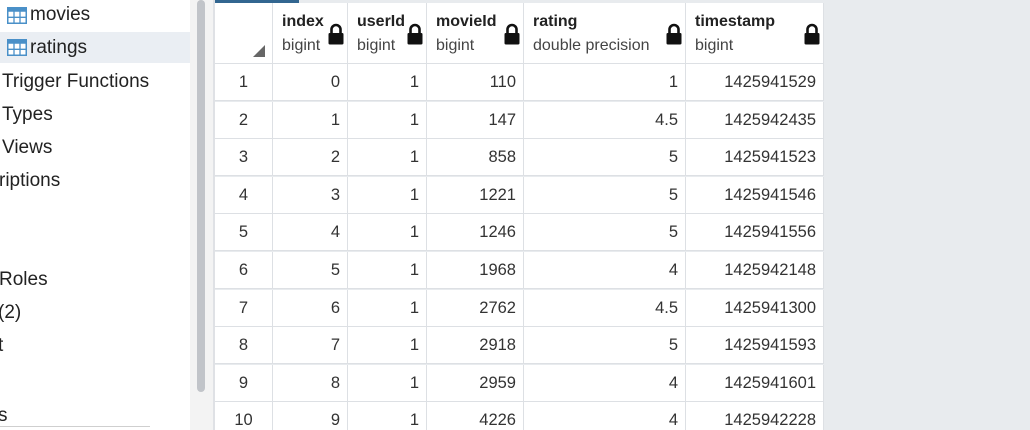 This screenshot has height=430, width=1030. What do you see at coordinates (214, 215) in the screenshot?
I see `pane-splitter` at bounding box center [214, 215].